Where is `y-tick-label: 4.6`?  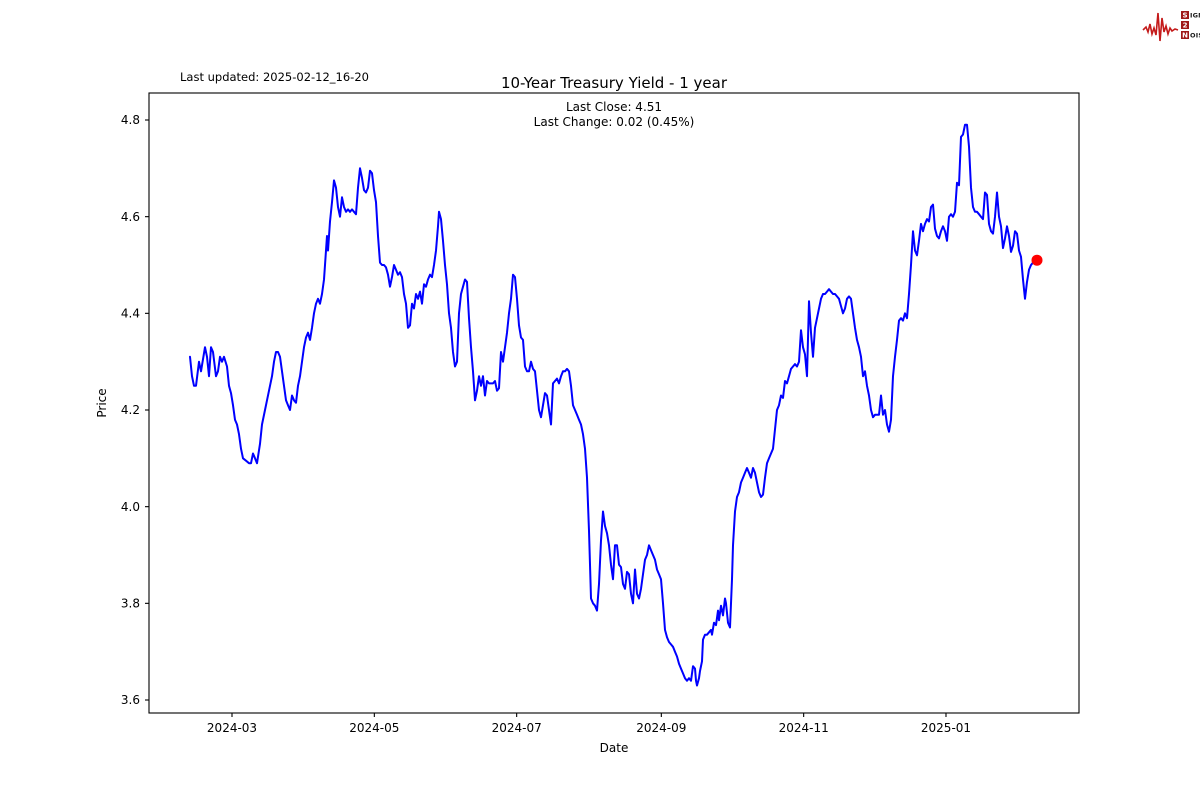
y-tick-label: 4.6 is located at coordinates (130, 217).